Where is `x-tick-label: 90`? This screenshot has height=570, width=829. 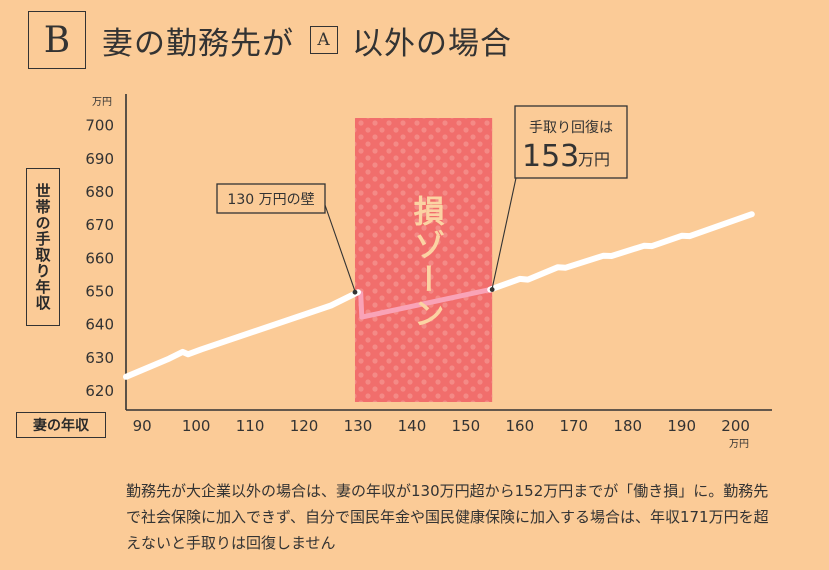 x-tick-label: 90 is located at coordinates (142, 426).